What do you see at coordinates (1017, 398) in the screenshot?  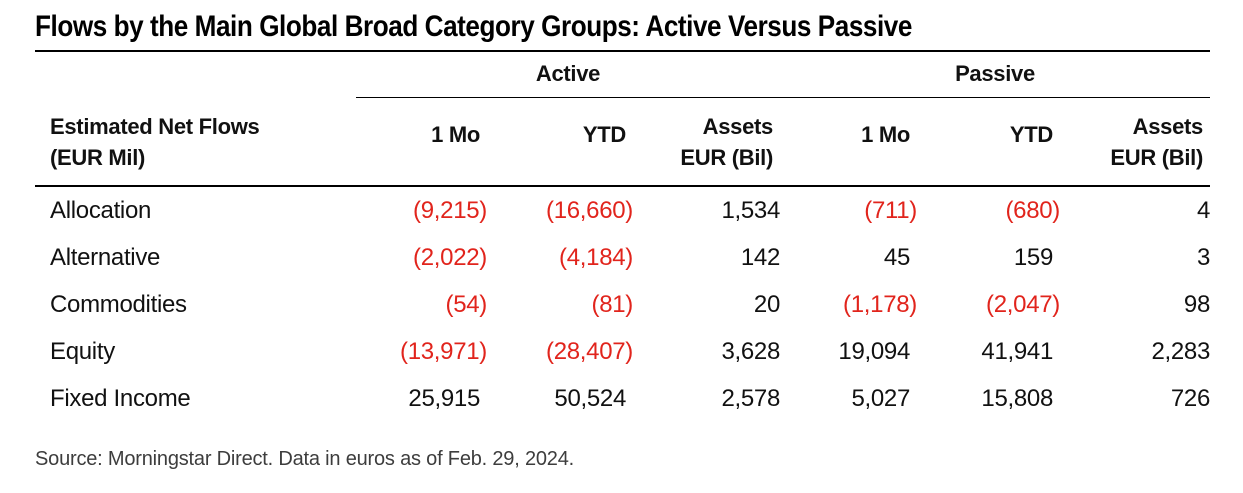 I see `passive-ytd-value: 15,808` at bounding box center [1017, 398].